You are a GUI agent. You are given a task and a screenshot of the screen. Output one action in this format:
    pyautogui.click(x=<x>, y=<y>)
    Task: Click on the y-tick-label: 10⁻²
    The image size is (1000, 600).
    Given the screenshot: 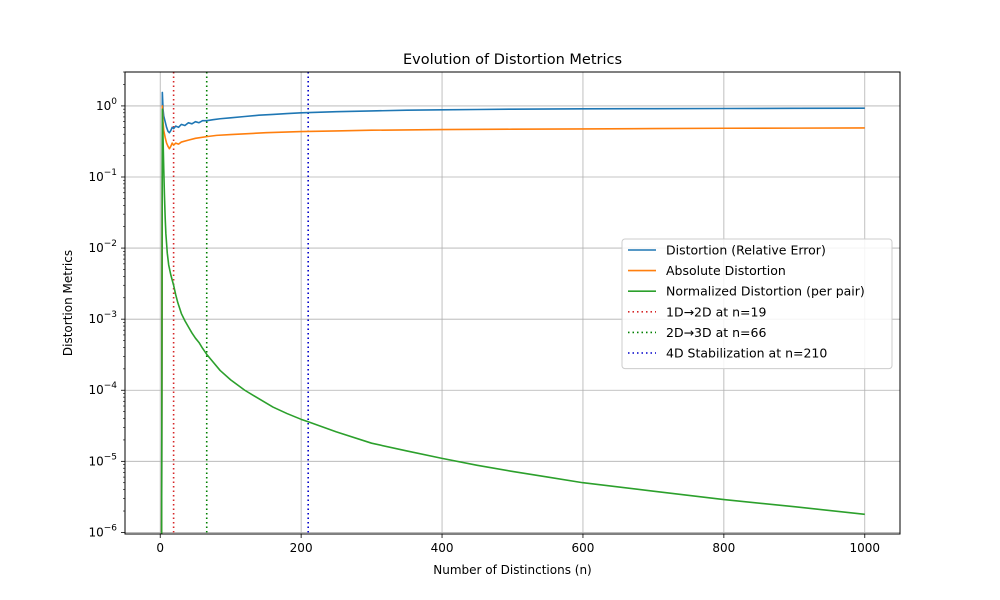 What is the action you would take?
    pyautogui.click(x=102, y=247)
    